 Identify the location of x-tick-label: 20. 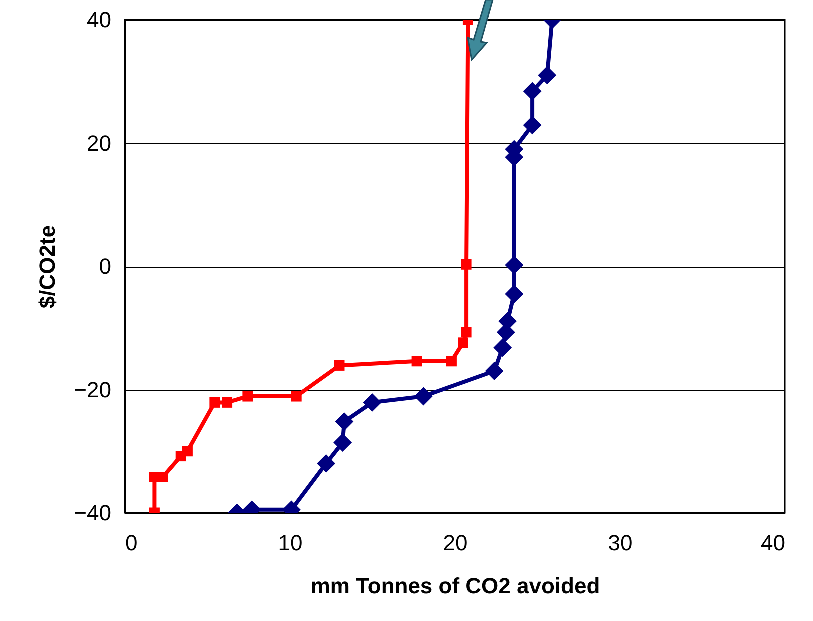
(455, 543).